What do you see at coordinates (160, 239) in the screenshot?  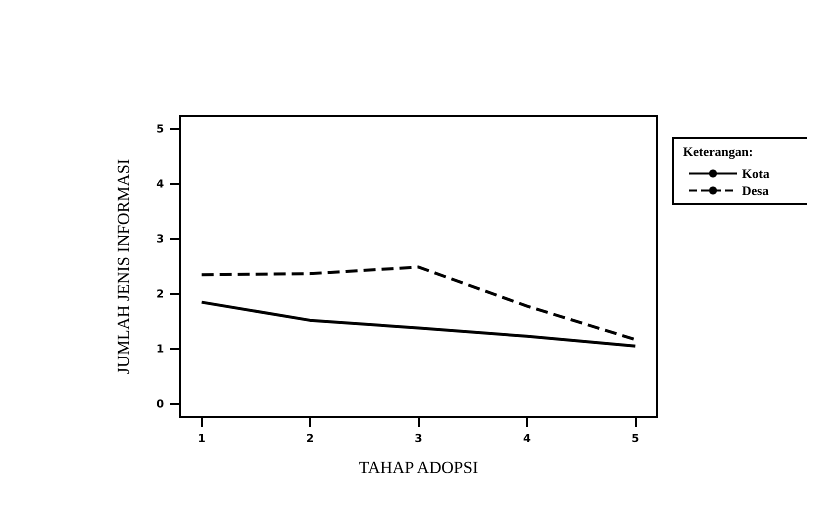 I see `y-tick-label: 3` at bounding box center [160, 239].